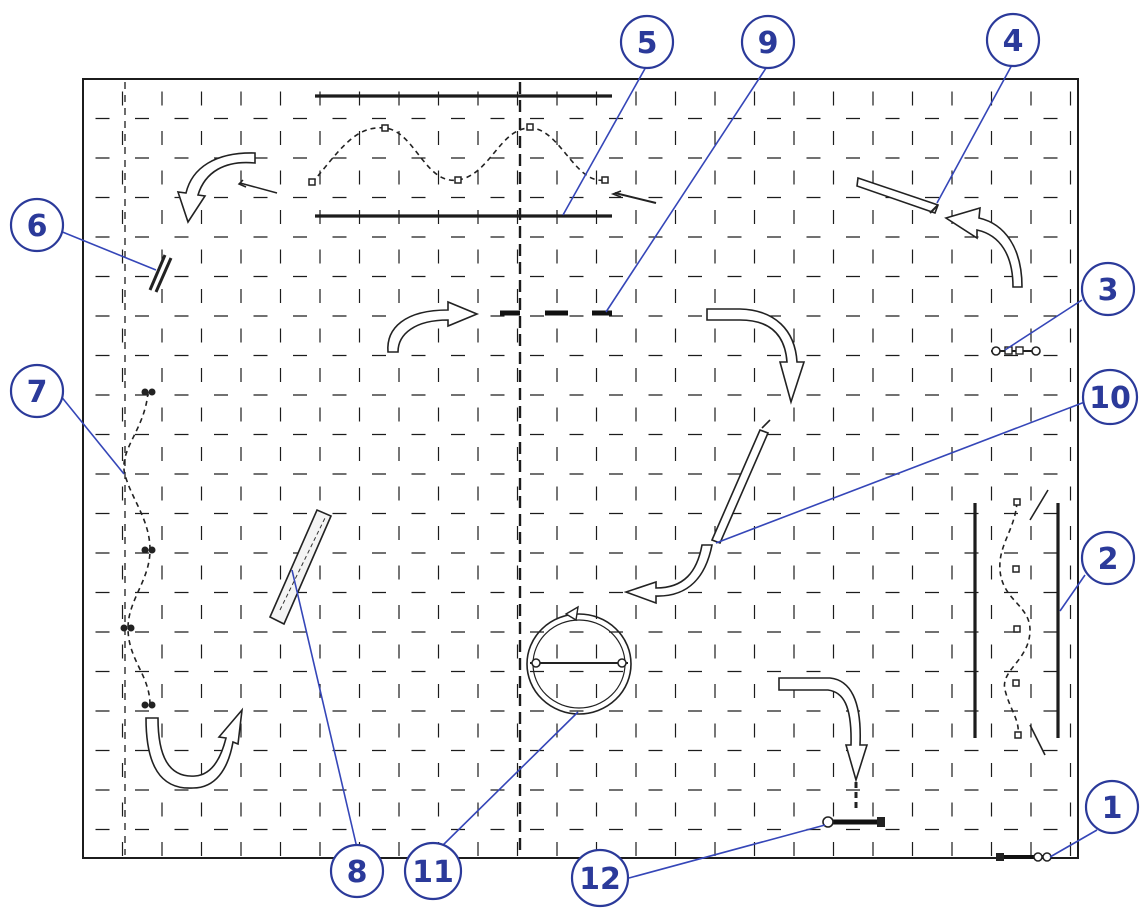 The image size is (1140, 923). I want to click on callout-8: 8, so click(357, 871).